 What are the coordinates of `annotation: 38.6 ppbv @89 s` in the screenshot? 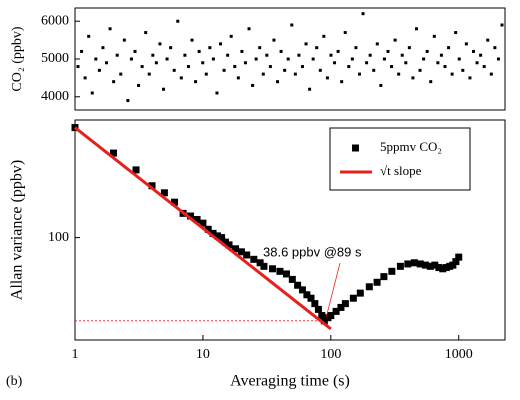 It's located at (312, 251).